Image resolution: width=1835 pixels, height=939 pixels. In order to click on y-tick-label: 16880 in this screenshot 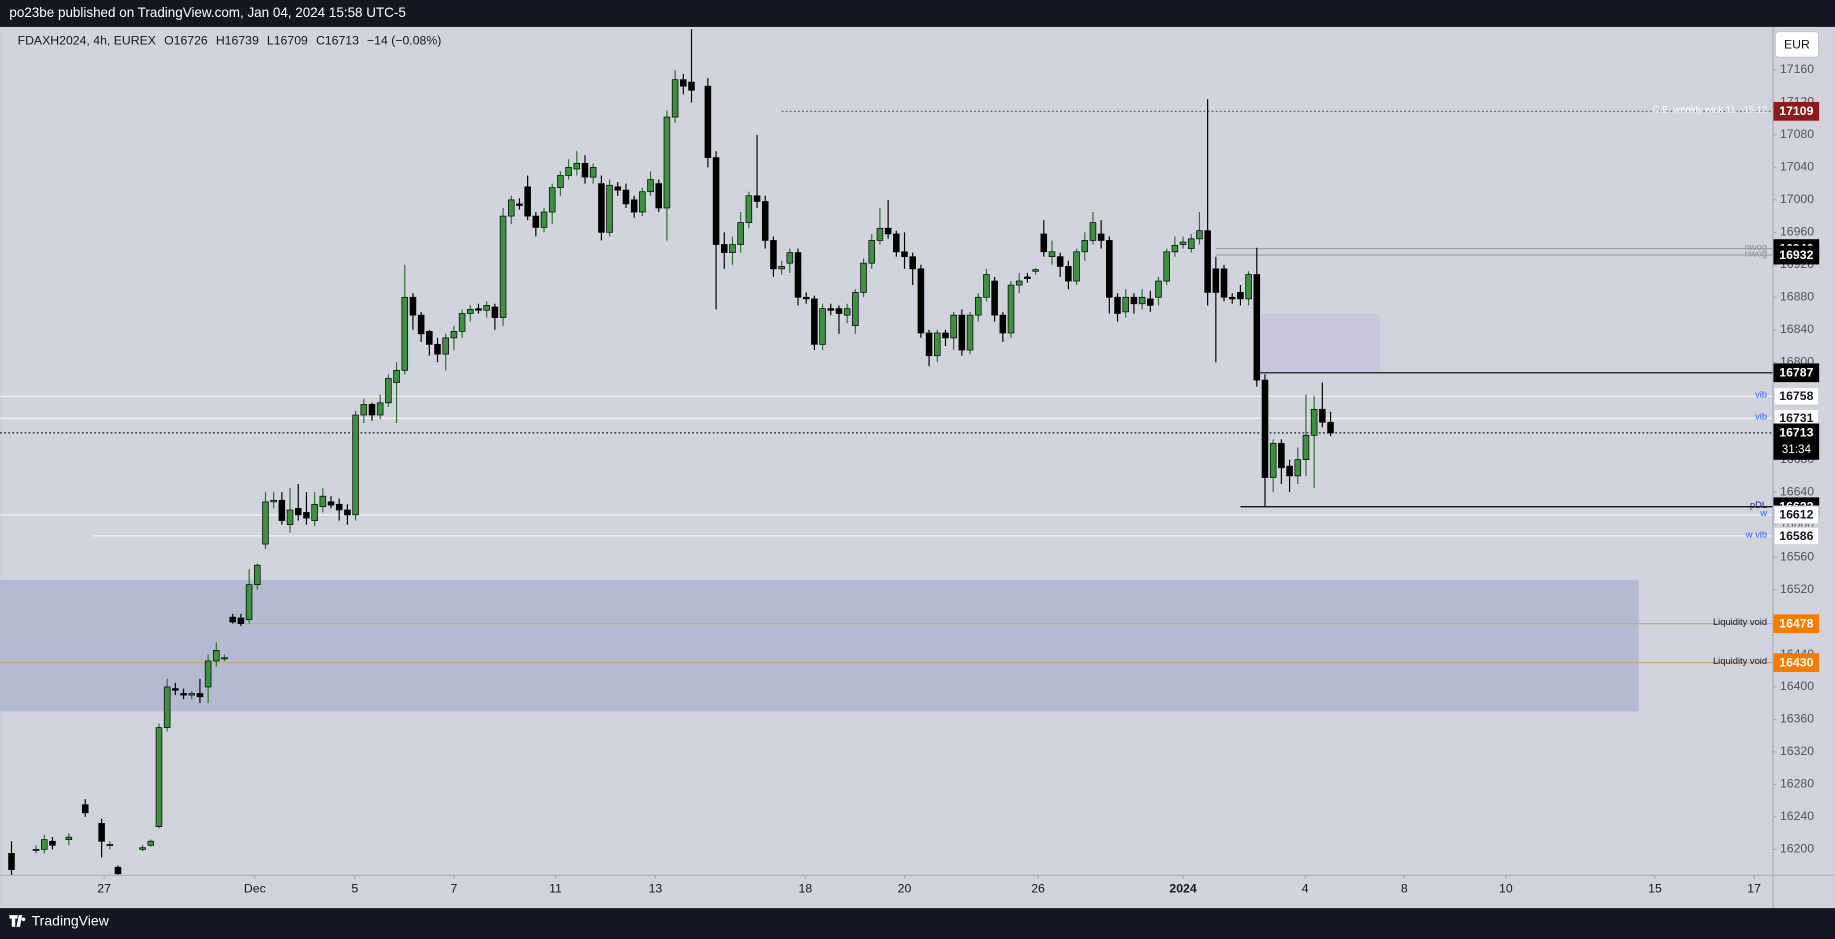, I will do `click(1797, 297)`.